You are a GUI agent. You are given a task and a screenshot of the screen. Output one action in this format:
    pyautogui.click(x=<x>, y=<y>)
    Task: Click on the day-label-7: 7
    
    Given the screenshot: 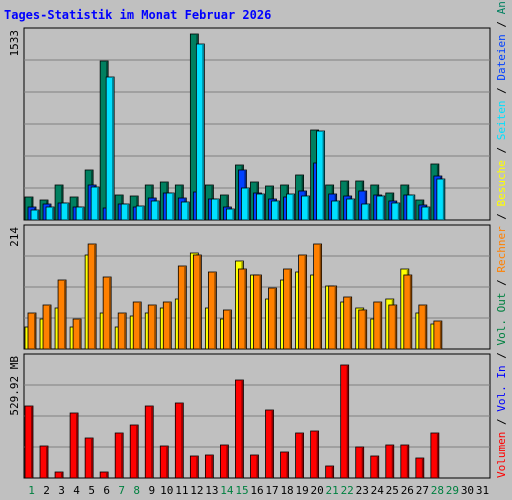 What is the action you would take?
    pyautogui.click(x=121, y=490)
    